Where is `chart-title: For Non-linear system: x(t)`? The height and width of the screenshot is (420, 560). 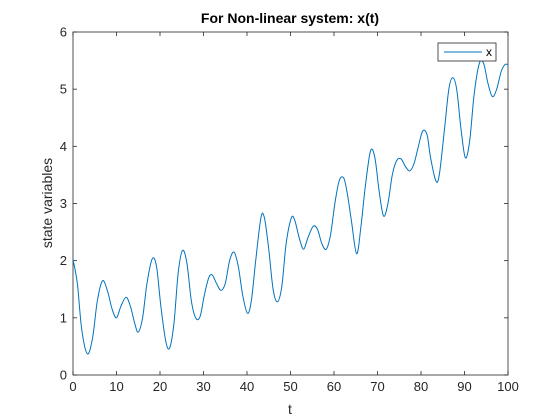
chart-title: For Non-linear system: x(t) is located at coordinates (290, 18).